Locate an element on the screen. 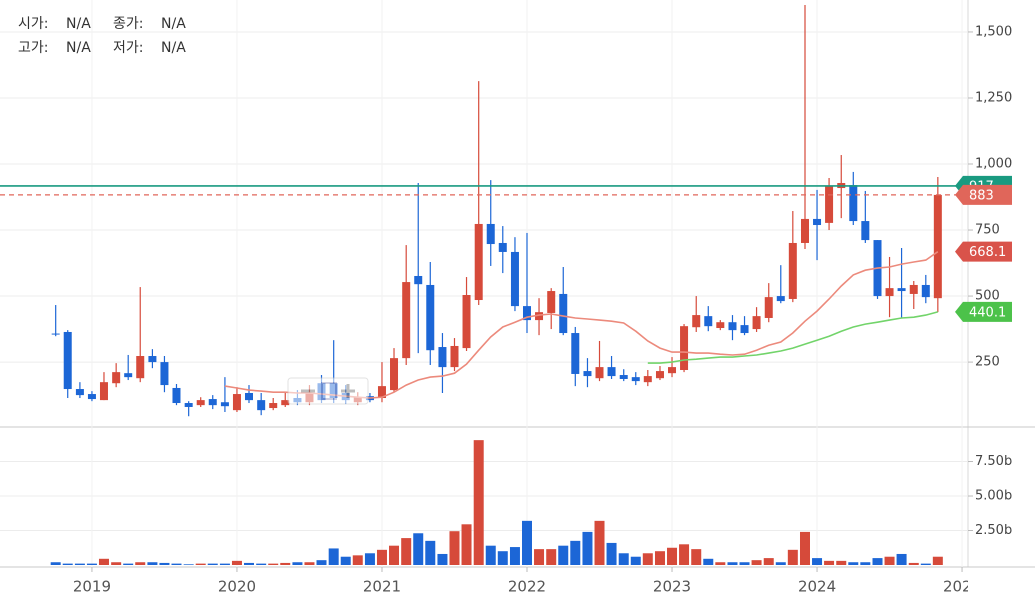  info-value: N/A is located at coordinates (173, 48).